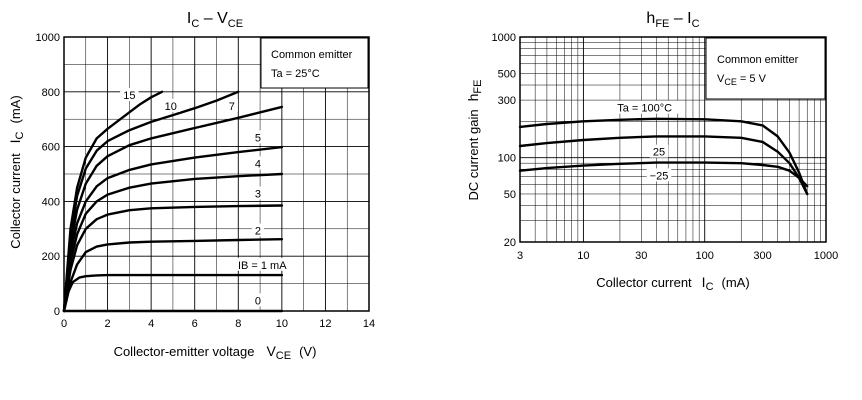 The height and width of the screenshot is (400, 862). I want to click on ic-vce-note-frame, so click(314, 63).